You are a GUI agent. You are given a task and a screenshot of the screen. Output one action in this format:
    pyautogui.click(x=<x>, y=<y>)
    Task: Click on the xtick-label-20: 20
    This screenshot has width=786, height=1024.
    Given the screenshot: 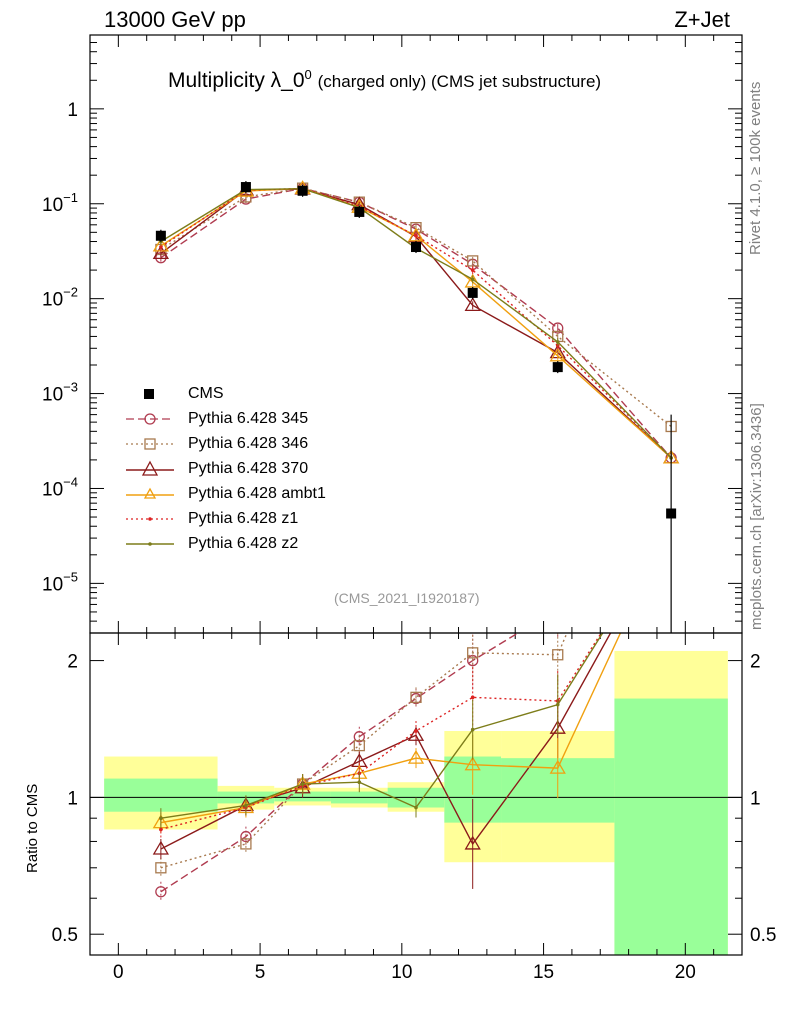 What is the action you would take?
    pyautogui.click(x=685, y=972)
    